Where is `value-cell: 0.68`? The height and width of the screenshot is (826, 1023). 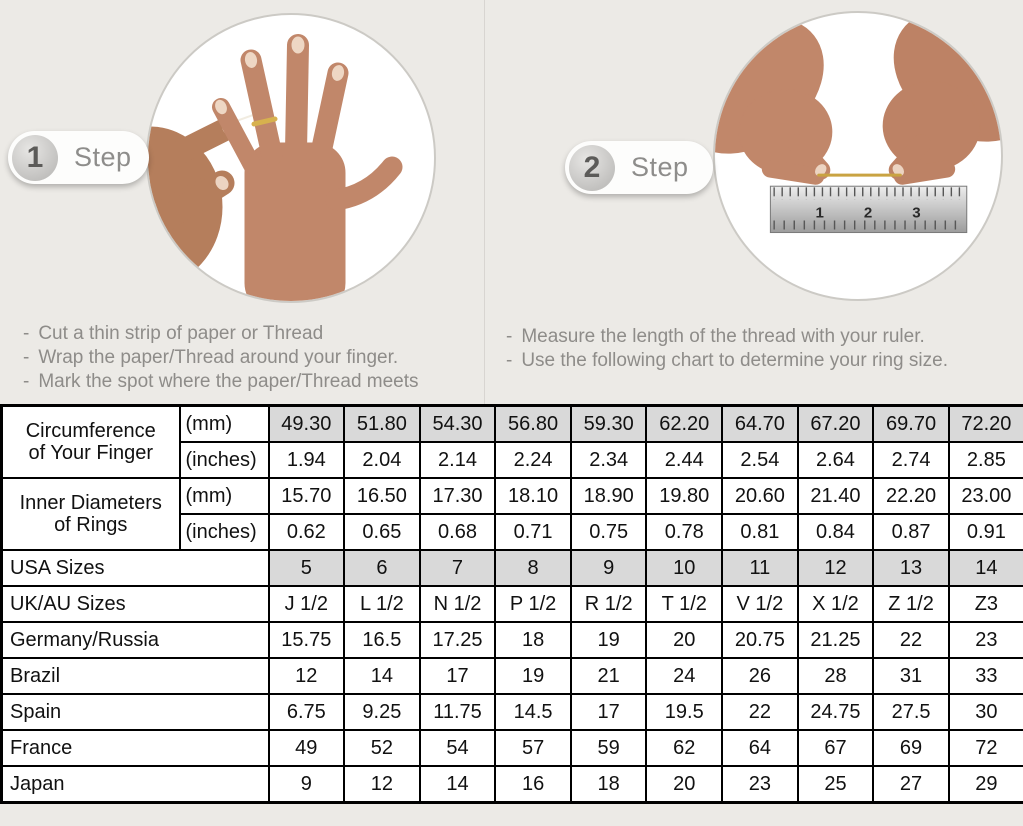
value-cell: 0.68 is located at coordinates (457, 532).